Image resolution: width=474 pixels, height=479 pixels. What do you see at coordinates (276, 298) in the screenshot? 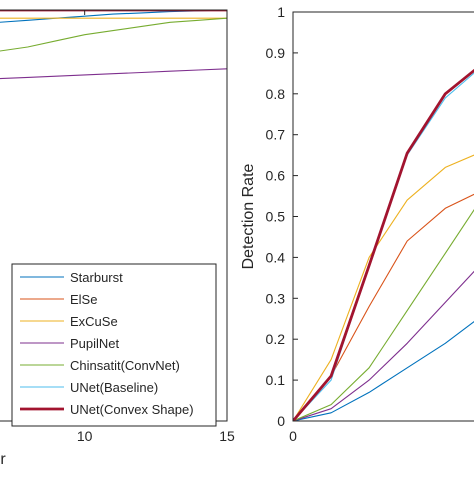
I see `y-tick-label: 0.3` at bounding box center [276, 298].